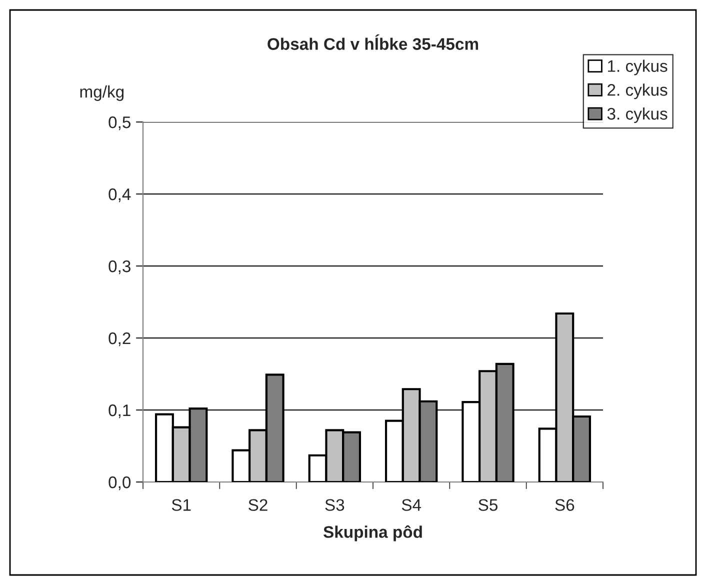  What do you see at coordinates (564, 505) in the screenshot?
I see `x-tick-label: S6` at bounding box center [564, 505].